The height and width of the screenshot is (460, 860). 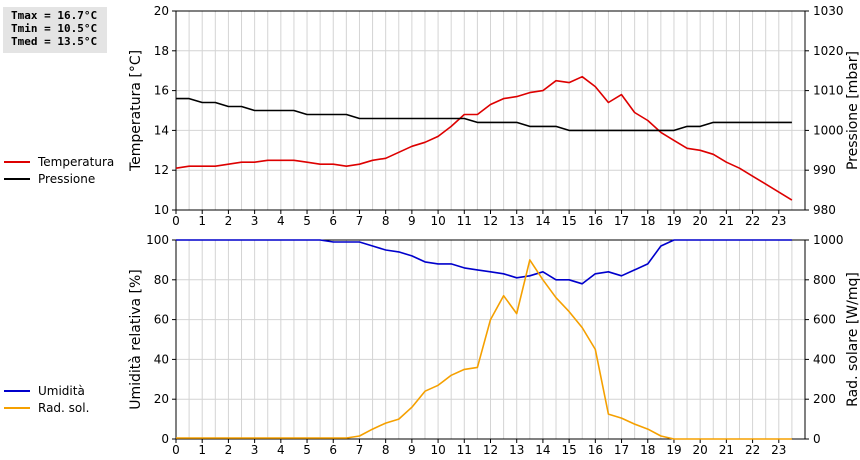 What do you see at coordinates (165, 439) in the screenshot?
I see `bottom-ytick-left-label: 0` at bounding box center [165, 439].